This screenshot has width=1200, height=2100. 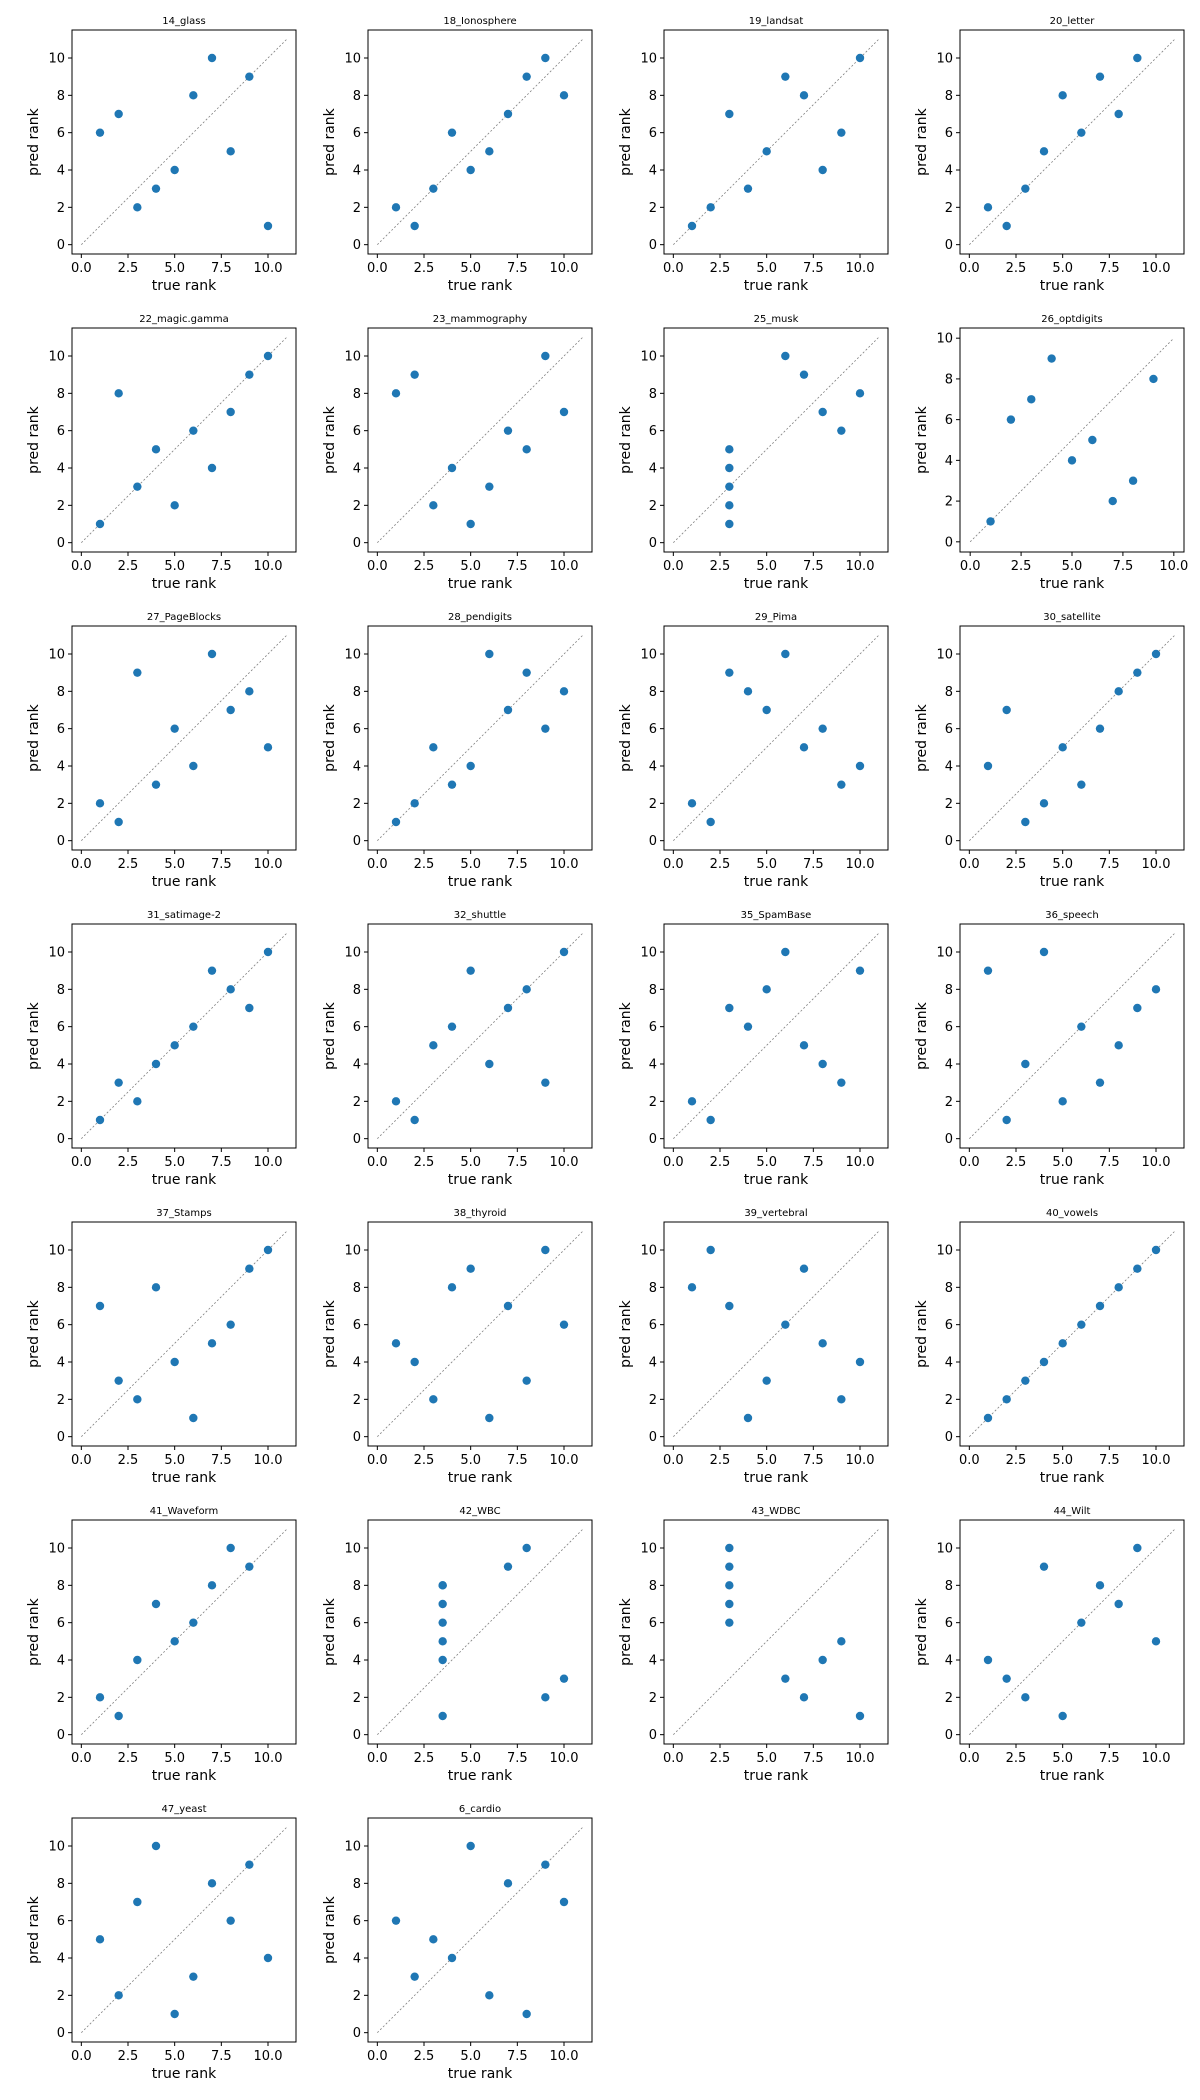 What do you see at coordinates (183, 1213) in the screenshot?
I see `panel-title: 37_Stamps` at bounding box center [183, 1213].